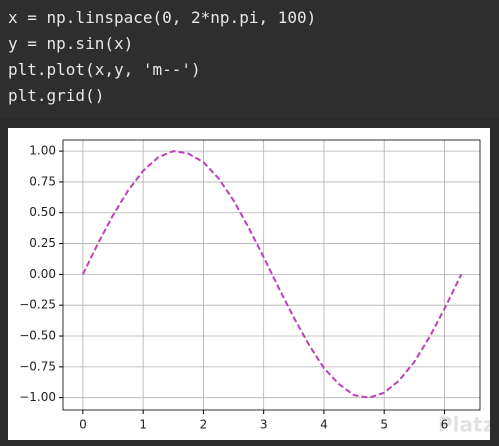 The image size is (499, 446). I want to click on code-line: y = np.sin(x), so click(71, 43).